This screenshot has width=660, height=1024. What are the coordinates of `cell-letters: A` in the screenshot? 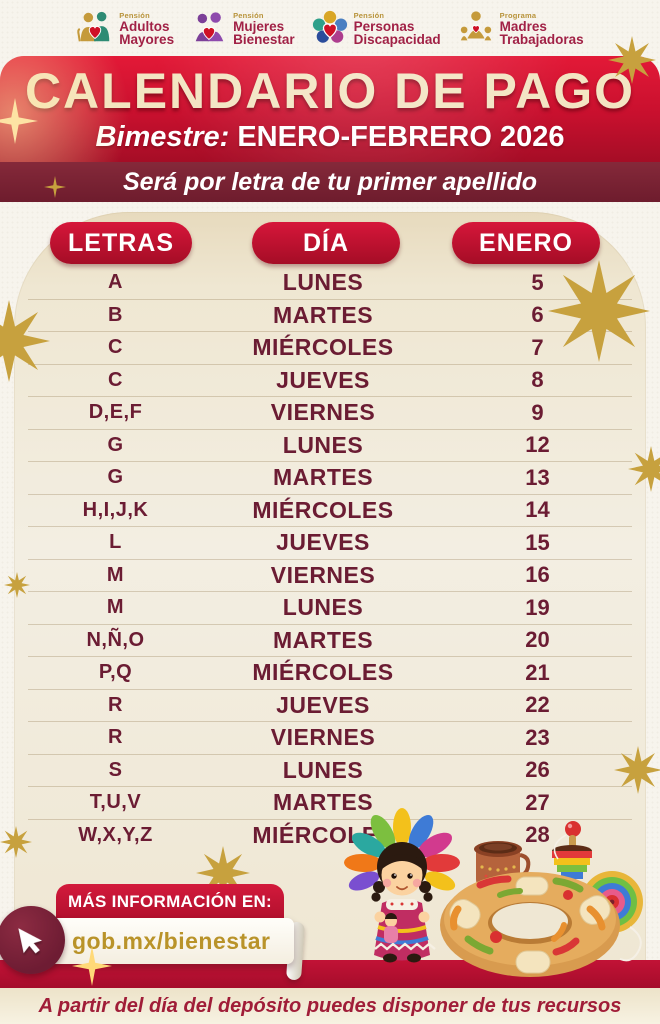 It's located at (115, 282).